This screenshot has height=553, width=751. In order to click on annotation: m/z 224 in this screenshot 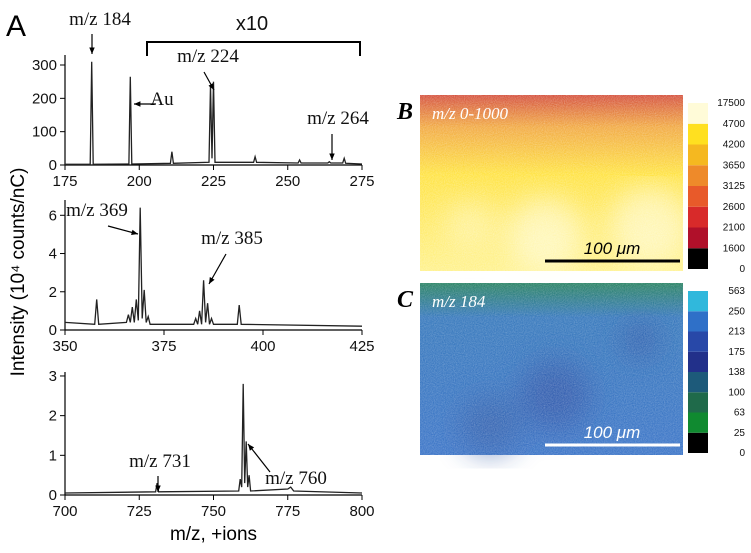, I will do `click(208, 56)`.